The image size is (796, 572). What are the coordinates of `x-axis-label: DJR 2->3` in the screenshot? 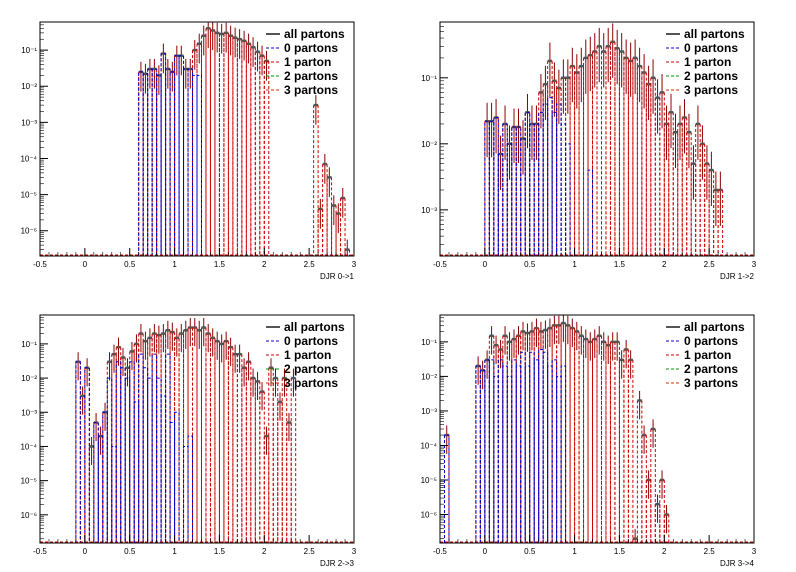 It's located at (337, 563).